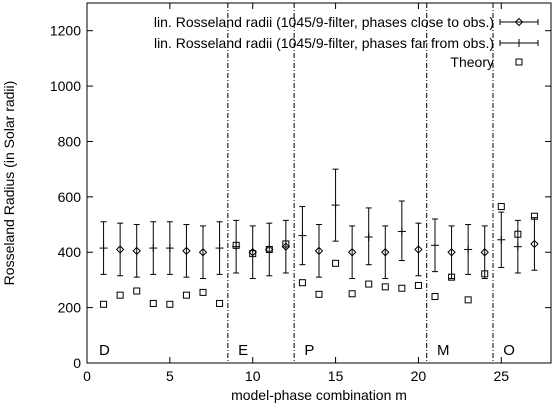 The height and width of the screenshot is (406, 552). Describe the element at coordinates (70, 141) in the screenshot. I see `y-tick-label: 800` at that location.